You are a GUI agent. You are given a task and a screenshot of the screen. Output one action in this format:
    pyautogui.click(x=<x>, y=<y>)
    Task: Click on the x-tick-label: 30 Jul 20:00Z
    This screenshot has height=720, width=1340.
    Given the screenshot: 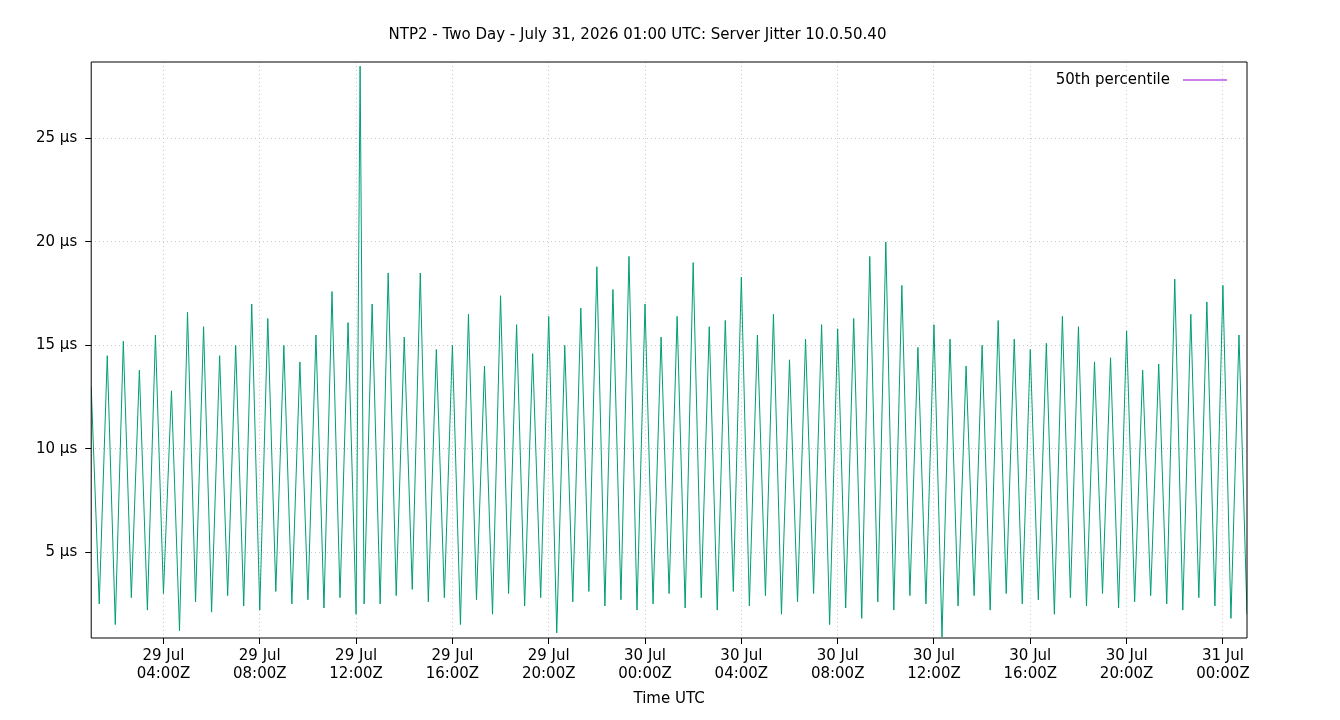 What is the action you would take?
    pyautogui.click(x=1126, y=663)
    